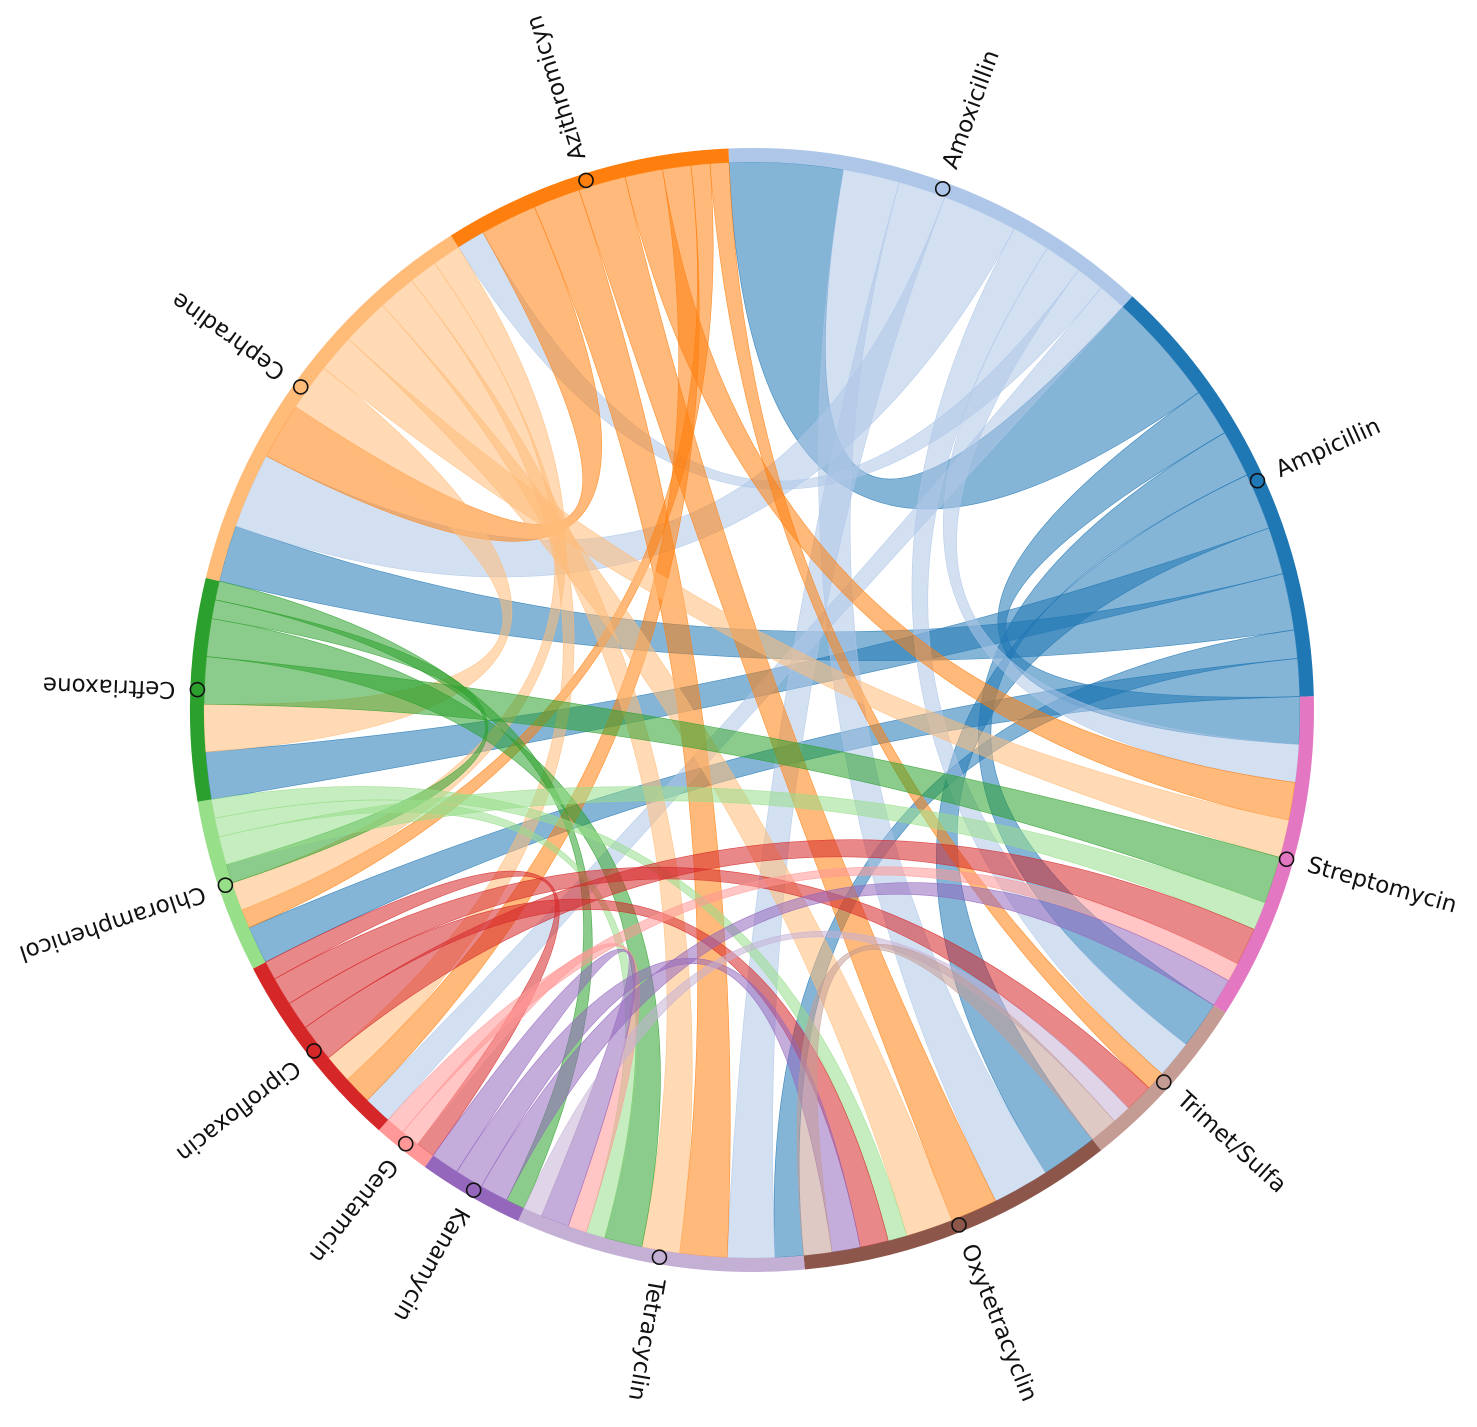 This screenshot has width=1477, height=1427. I want to click on node-label: Kanamycin, so click(431, 1264).